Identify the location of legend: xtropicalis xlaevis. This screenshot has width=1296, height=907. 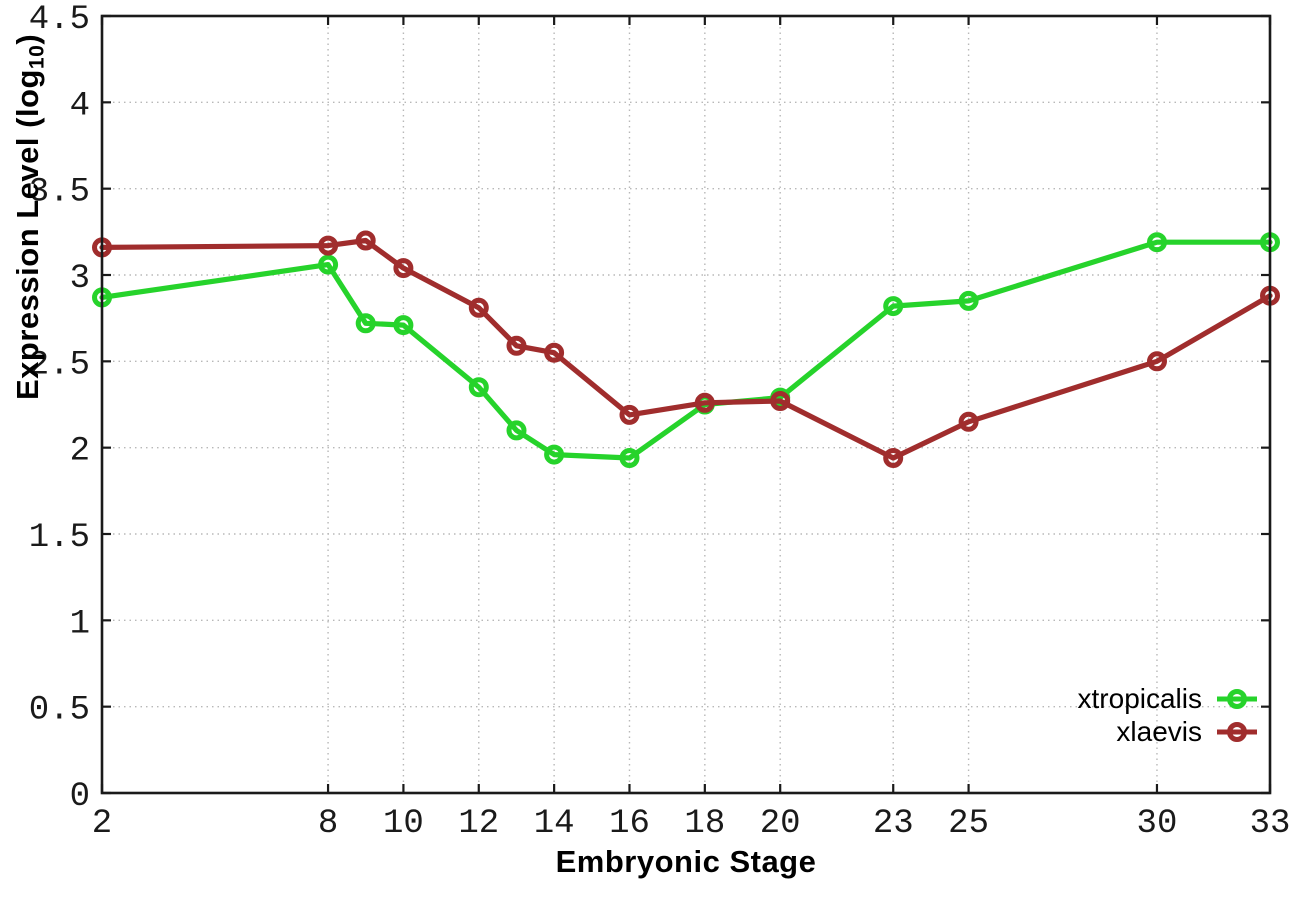
(630, 715).